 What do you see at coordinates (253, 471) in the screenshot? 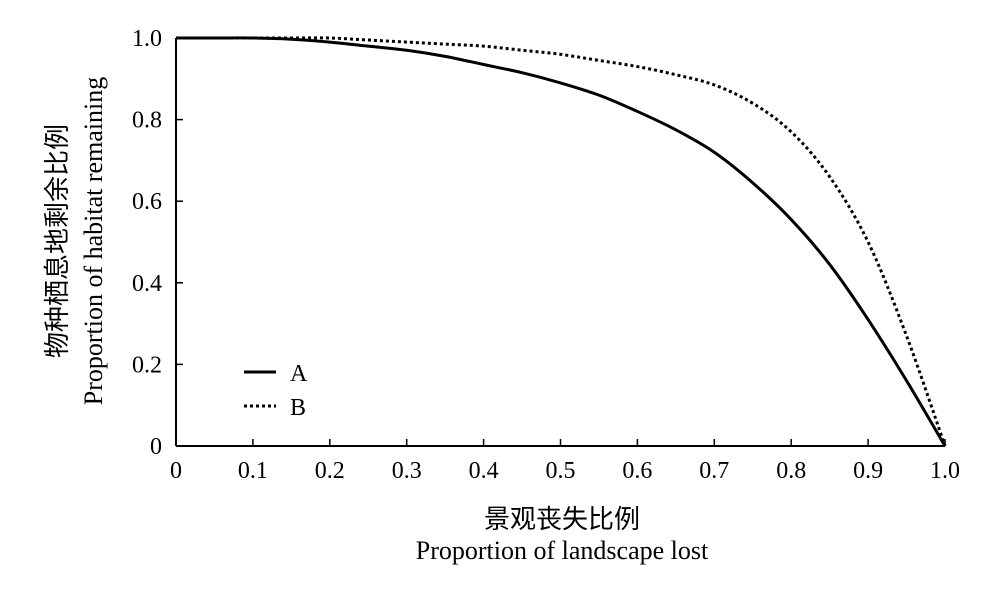
I see `x-tick-label: 0.1` at bounding box center [253, 471].